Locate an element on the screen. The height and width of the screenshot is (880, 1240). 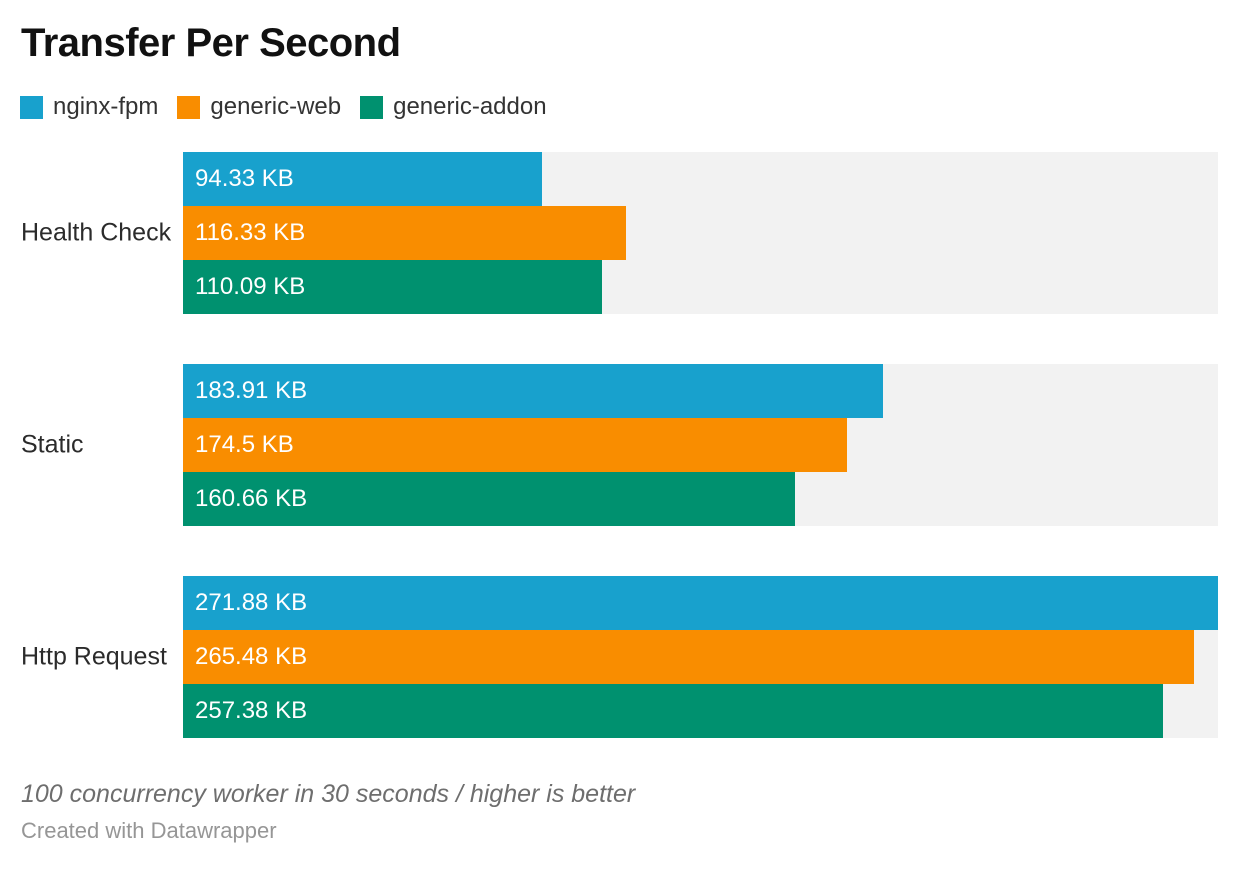
bar-value-label: 257.38 KB is located at coordinates (251, 710).